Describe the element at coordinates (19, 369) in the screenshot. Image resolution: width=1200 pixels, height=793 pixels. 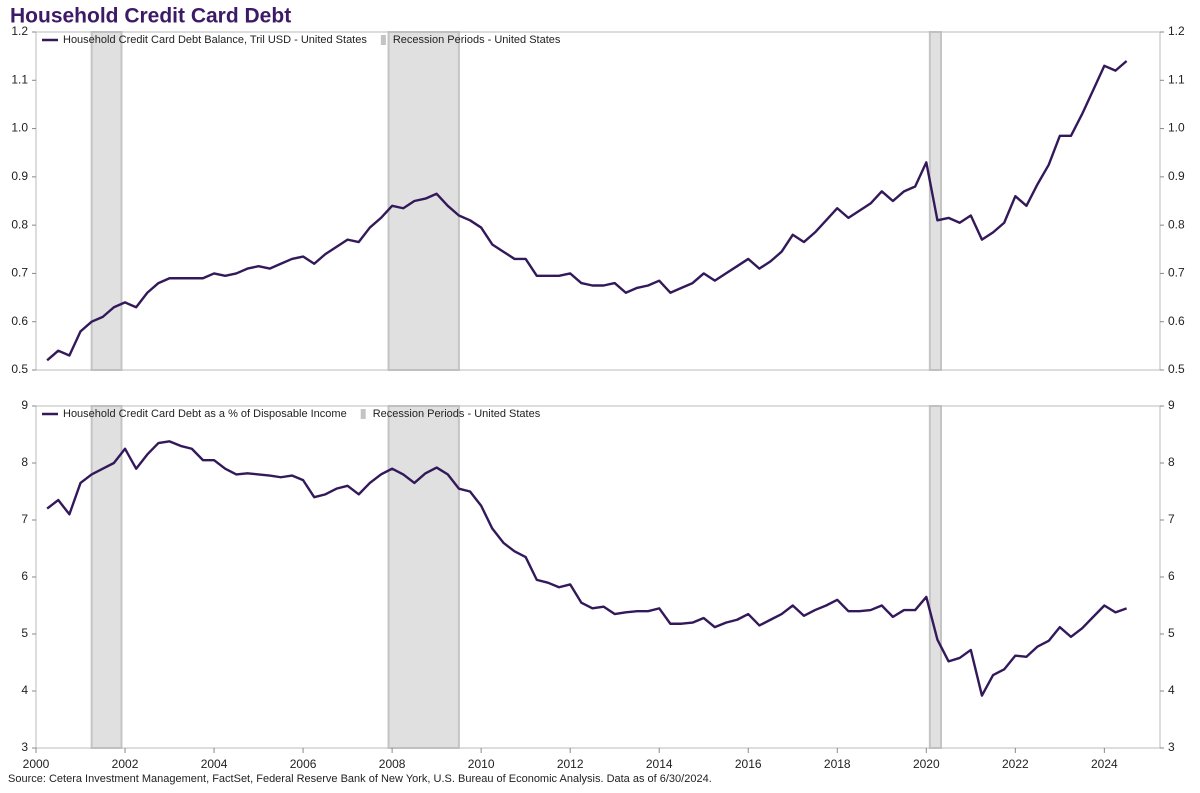
I see `y-tick-label: 0.5` at that location.